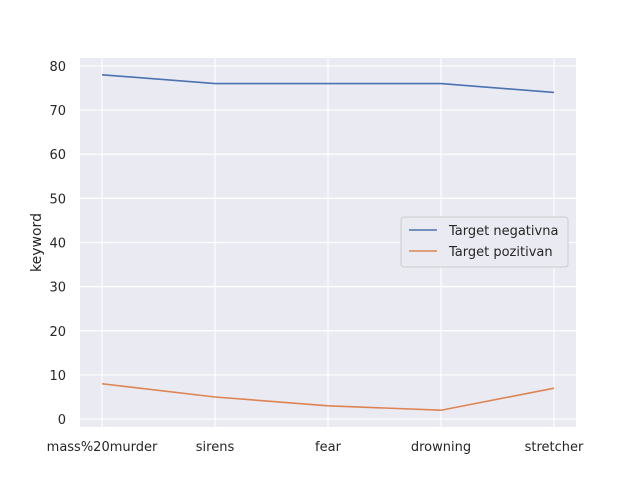  I want to click on legend-label-1: Target pozitivan, so click(500, 252).